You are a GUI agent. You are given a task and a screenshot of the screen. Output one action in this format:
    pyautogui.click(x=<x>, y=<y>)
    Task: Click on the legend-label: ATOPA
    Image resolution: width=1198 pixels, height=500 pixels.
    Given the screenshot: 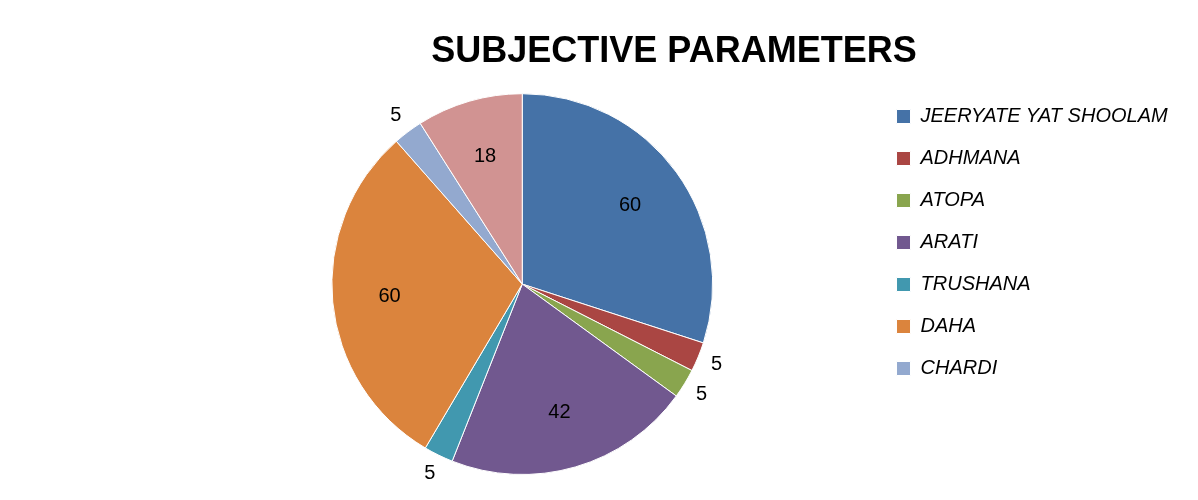 What is the action you would take?
    pyautogui.click(x=952, y=199)
    